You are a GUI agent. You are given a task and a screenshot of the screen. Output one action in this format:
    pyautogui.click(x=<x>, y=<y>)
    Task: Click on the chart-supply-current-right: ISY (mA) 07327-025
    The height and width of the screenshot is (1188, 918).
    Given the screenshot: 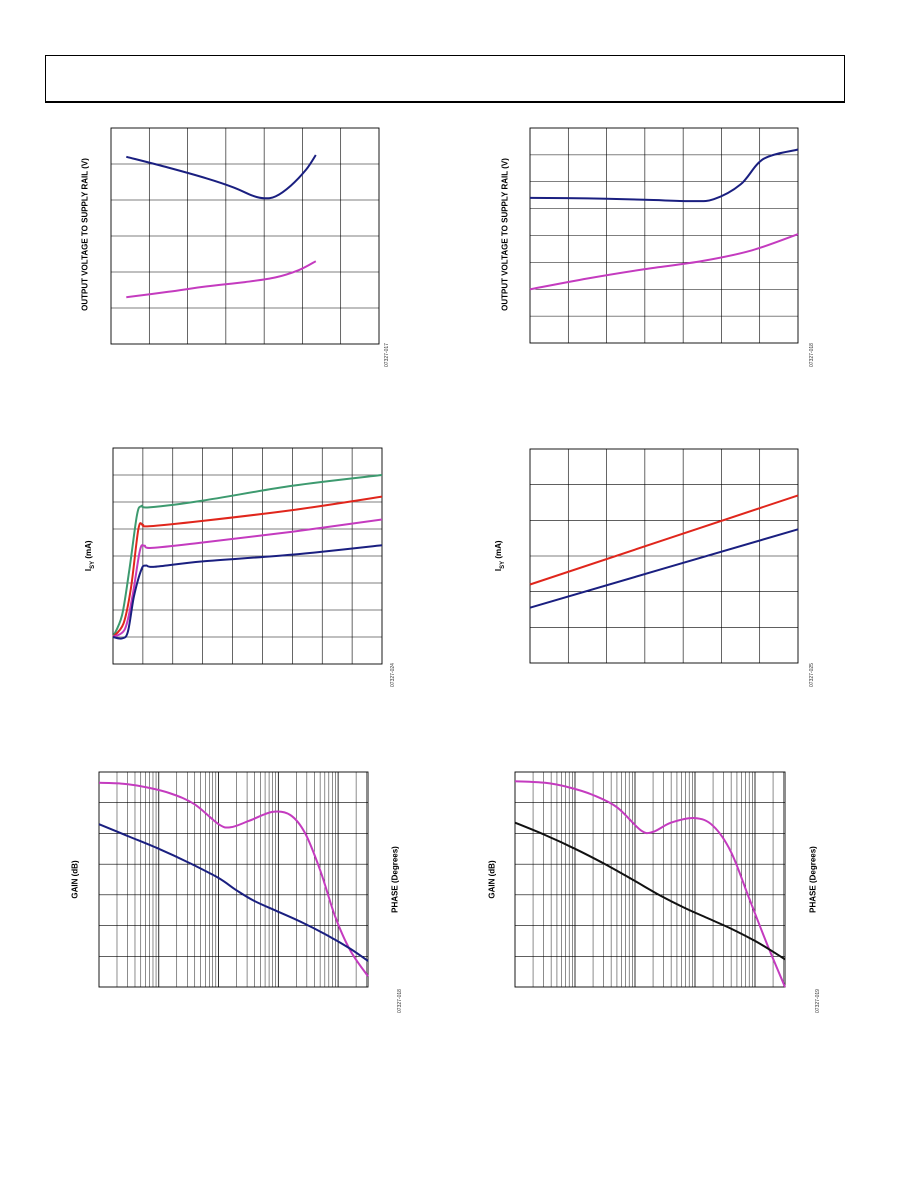 What is the action you would take?
    pyautogui.click(x=654, y=567)
    